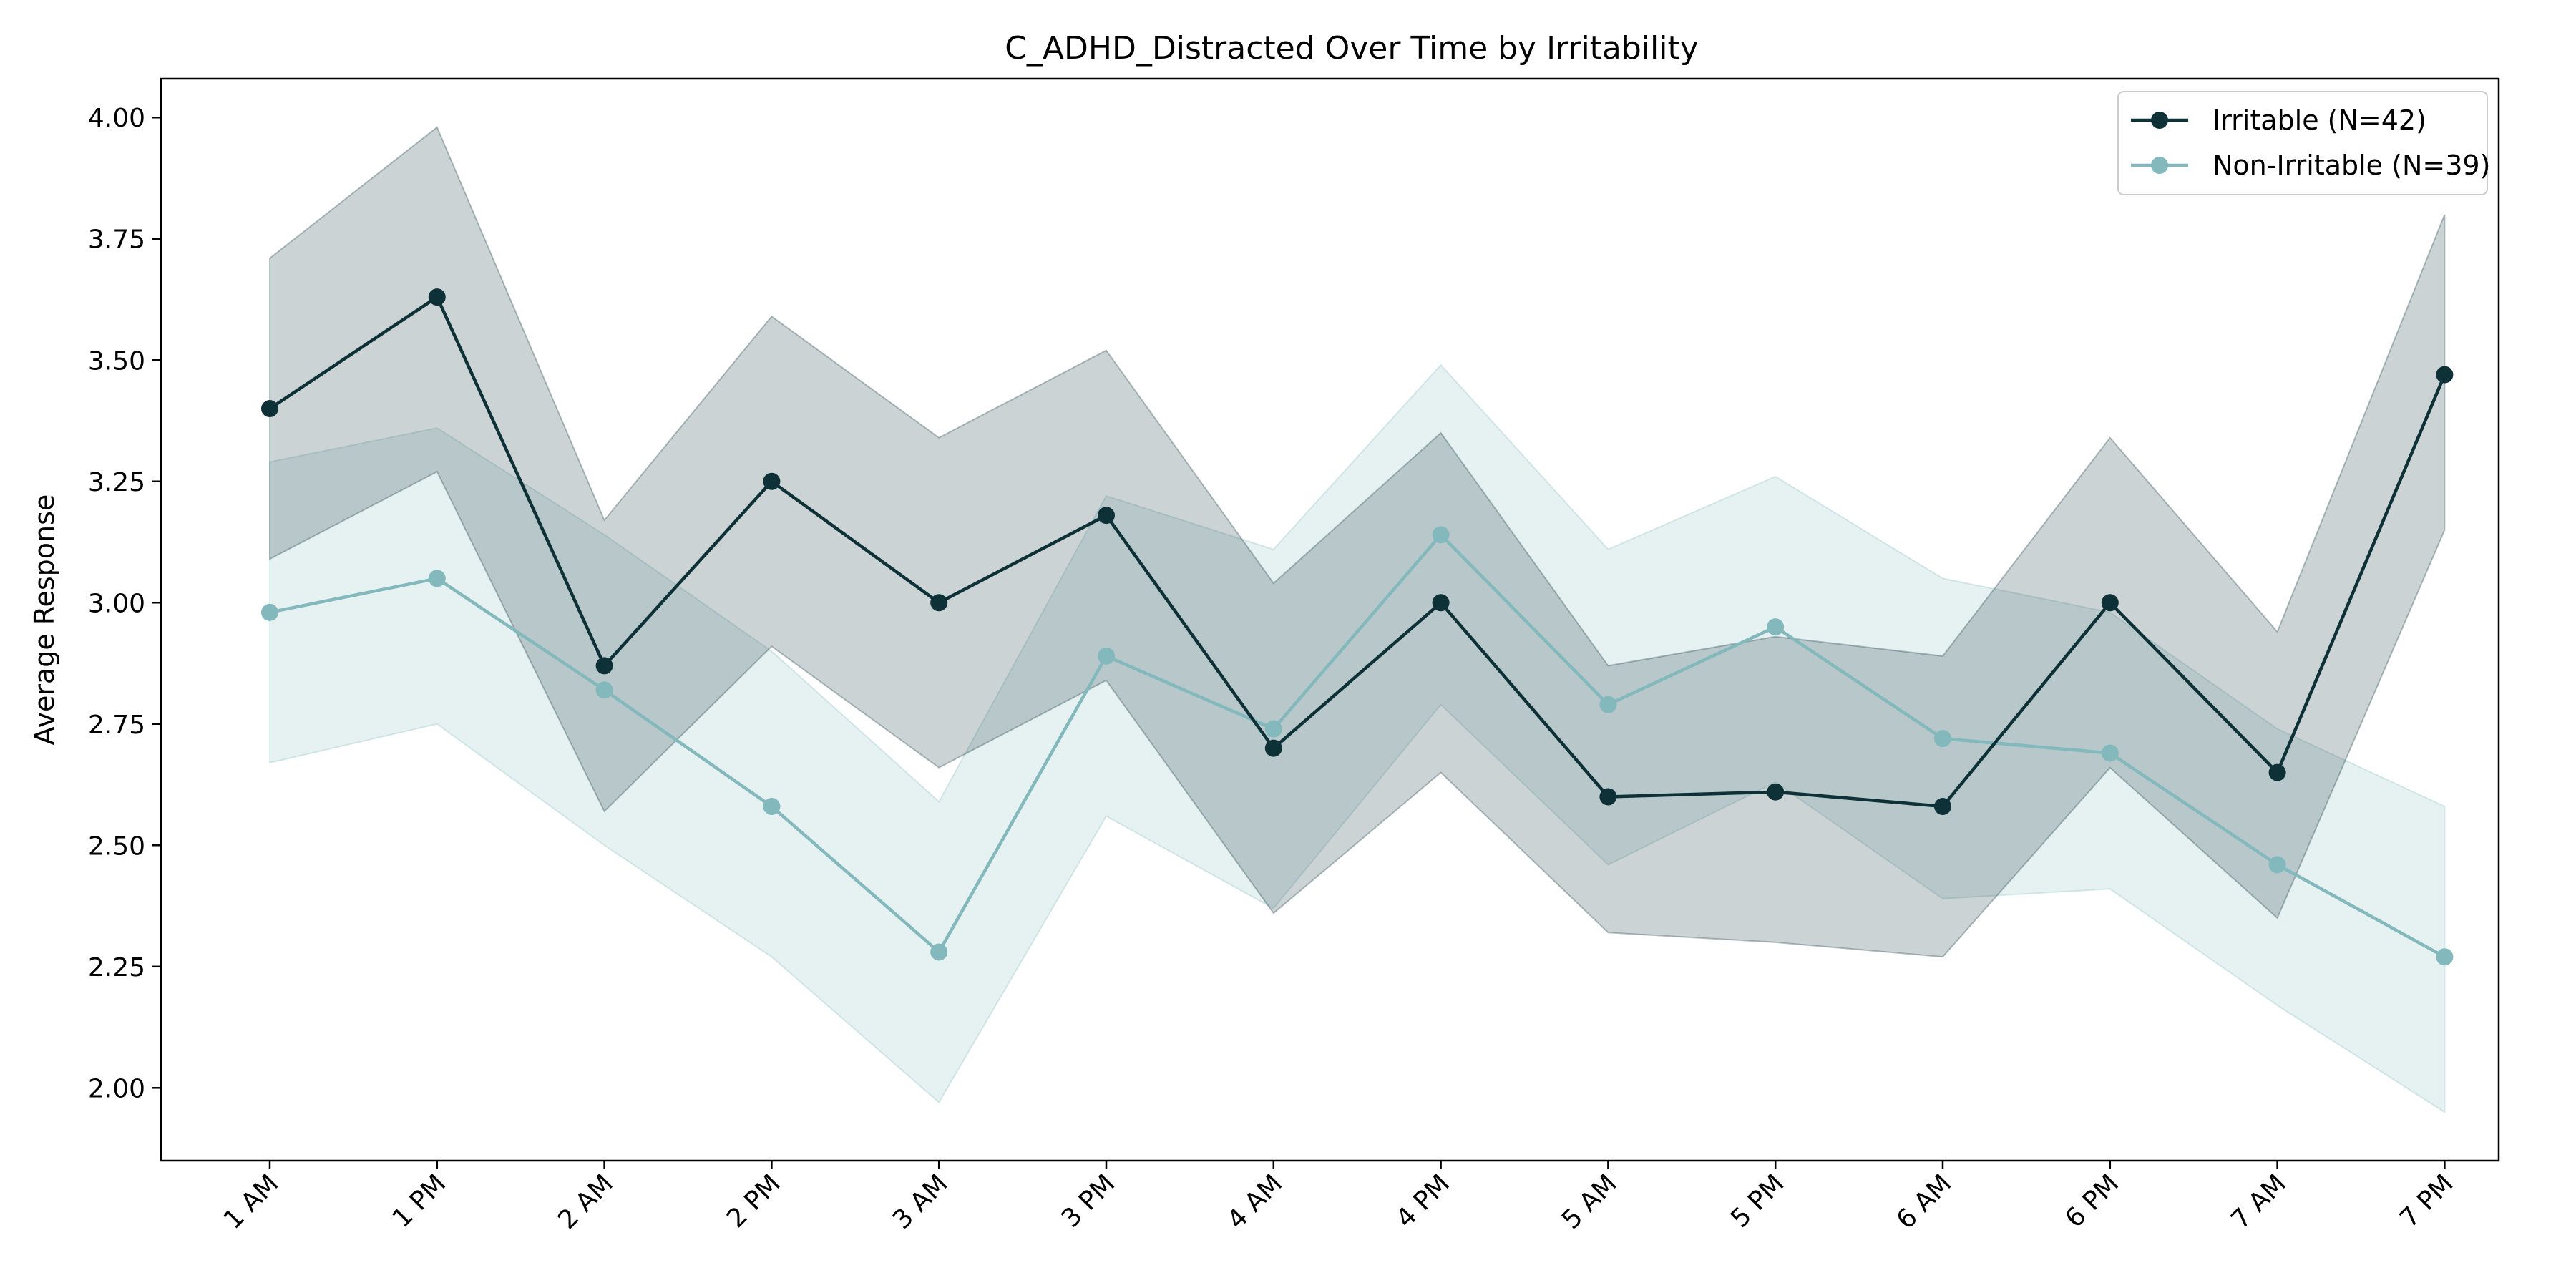 The width and height of the screenshot is (2576, 1288). What do you see at coordinates (116, 118) in the screenshot?
I see `y-tick-label-8: 4.00` at bounding box center [116, 118].